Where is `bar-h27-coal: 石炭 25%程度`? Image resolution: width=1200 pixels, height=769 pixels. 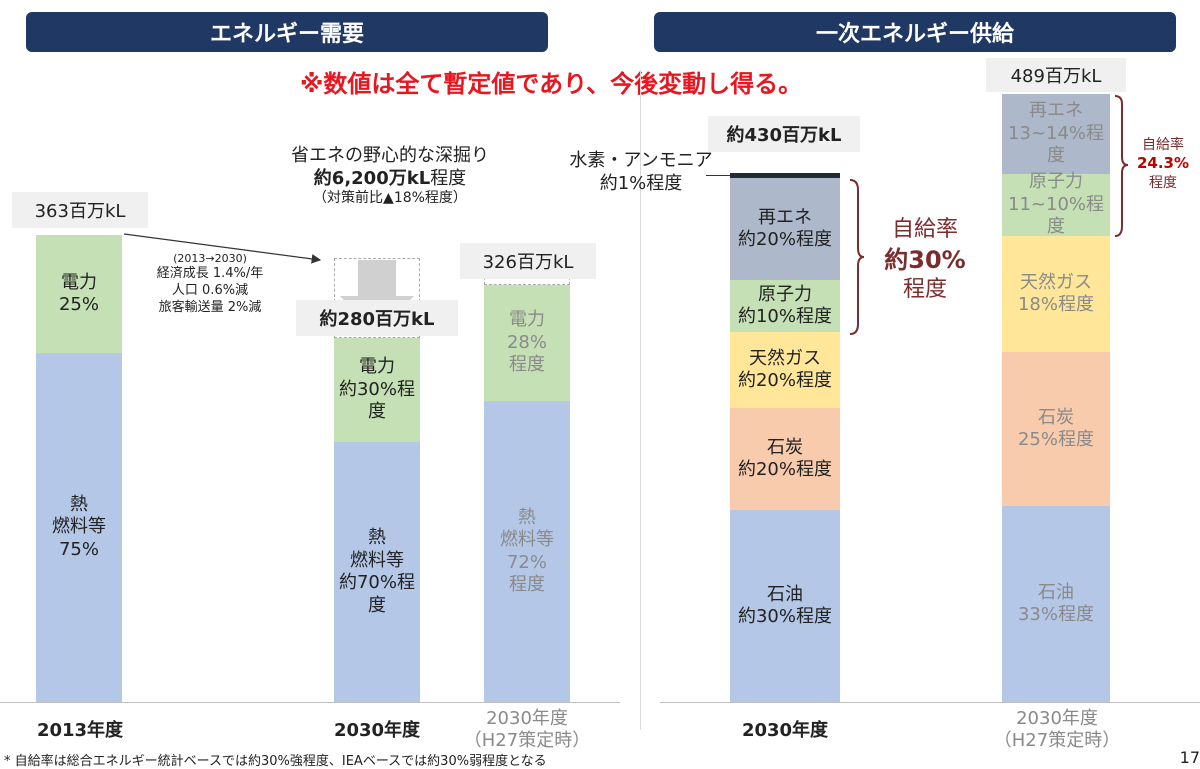
bar-h27-coal: 石炭 25%程度 is located at coordinates (1056, 429).